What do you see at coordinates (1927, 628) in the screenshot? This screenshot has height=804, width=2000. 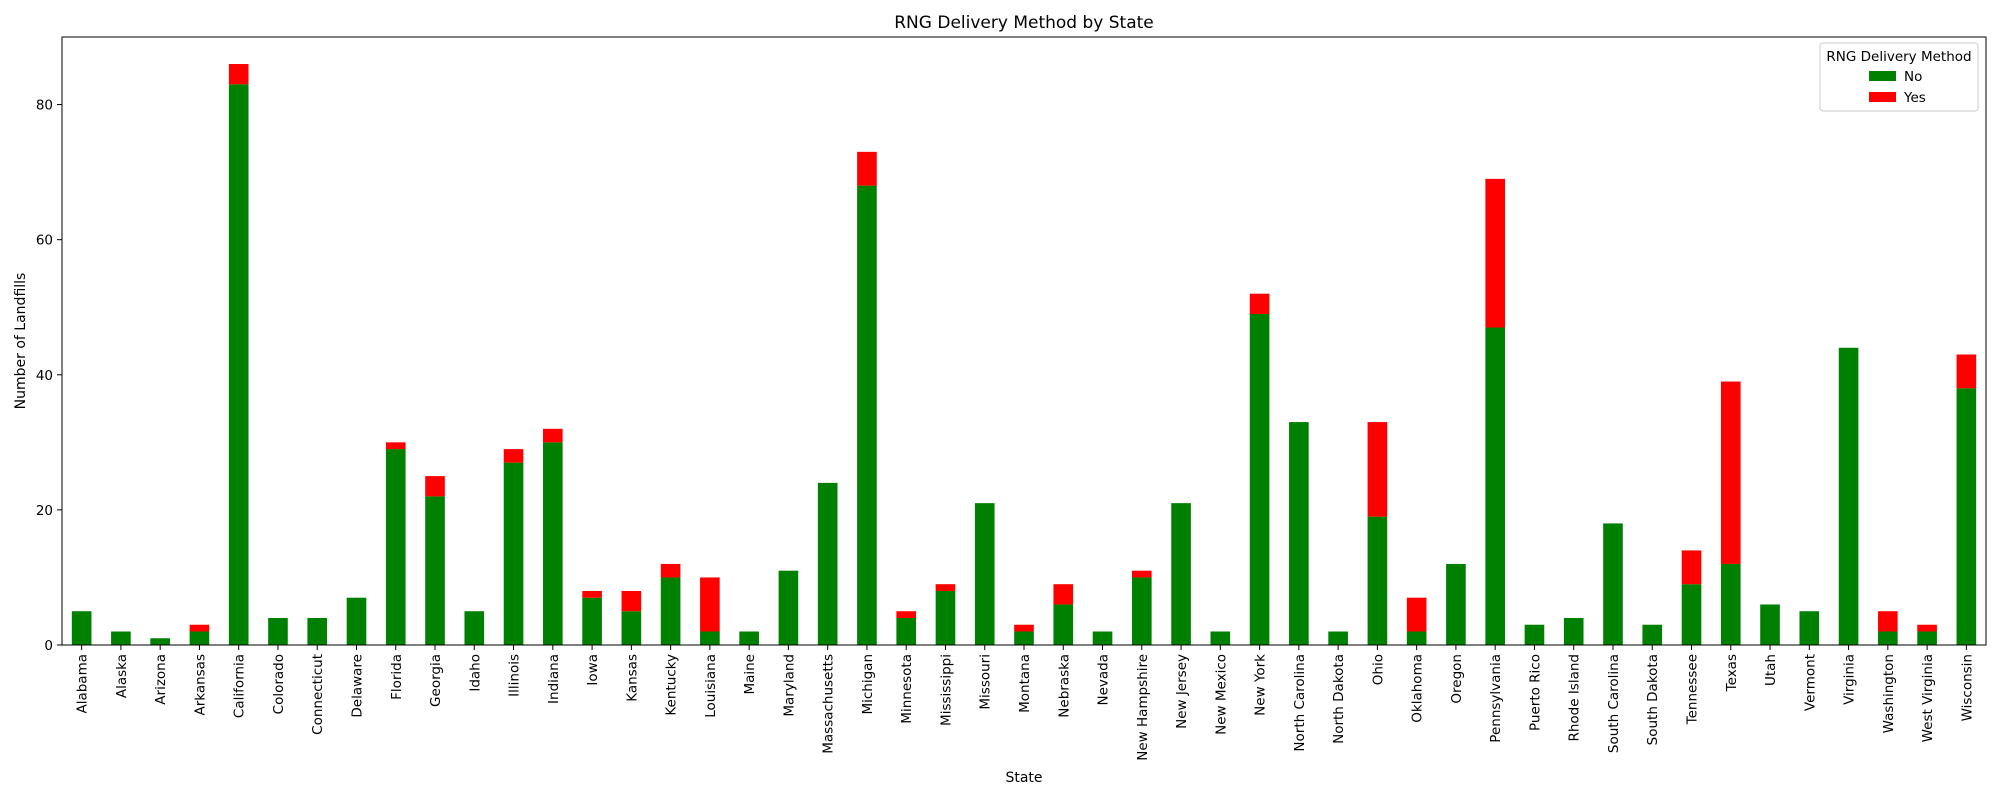 I see `bar-west-virginia-yes` at bounding box center [1927, 628].